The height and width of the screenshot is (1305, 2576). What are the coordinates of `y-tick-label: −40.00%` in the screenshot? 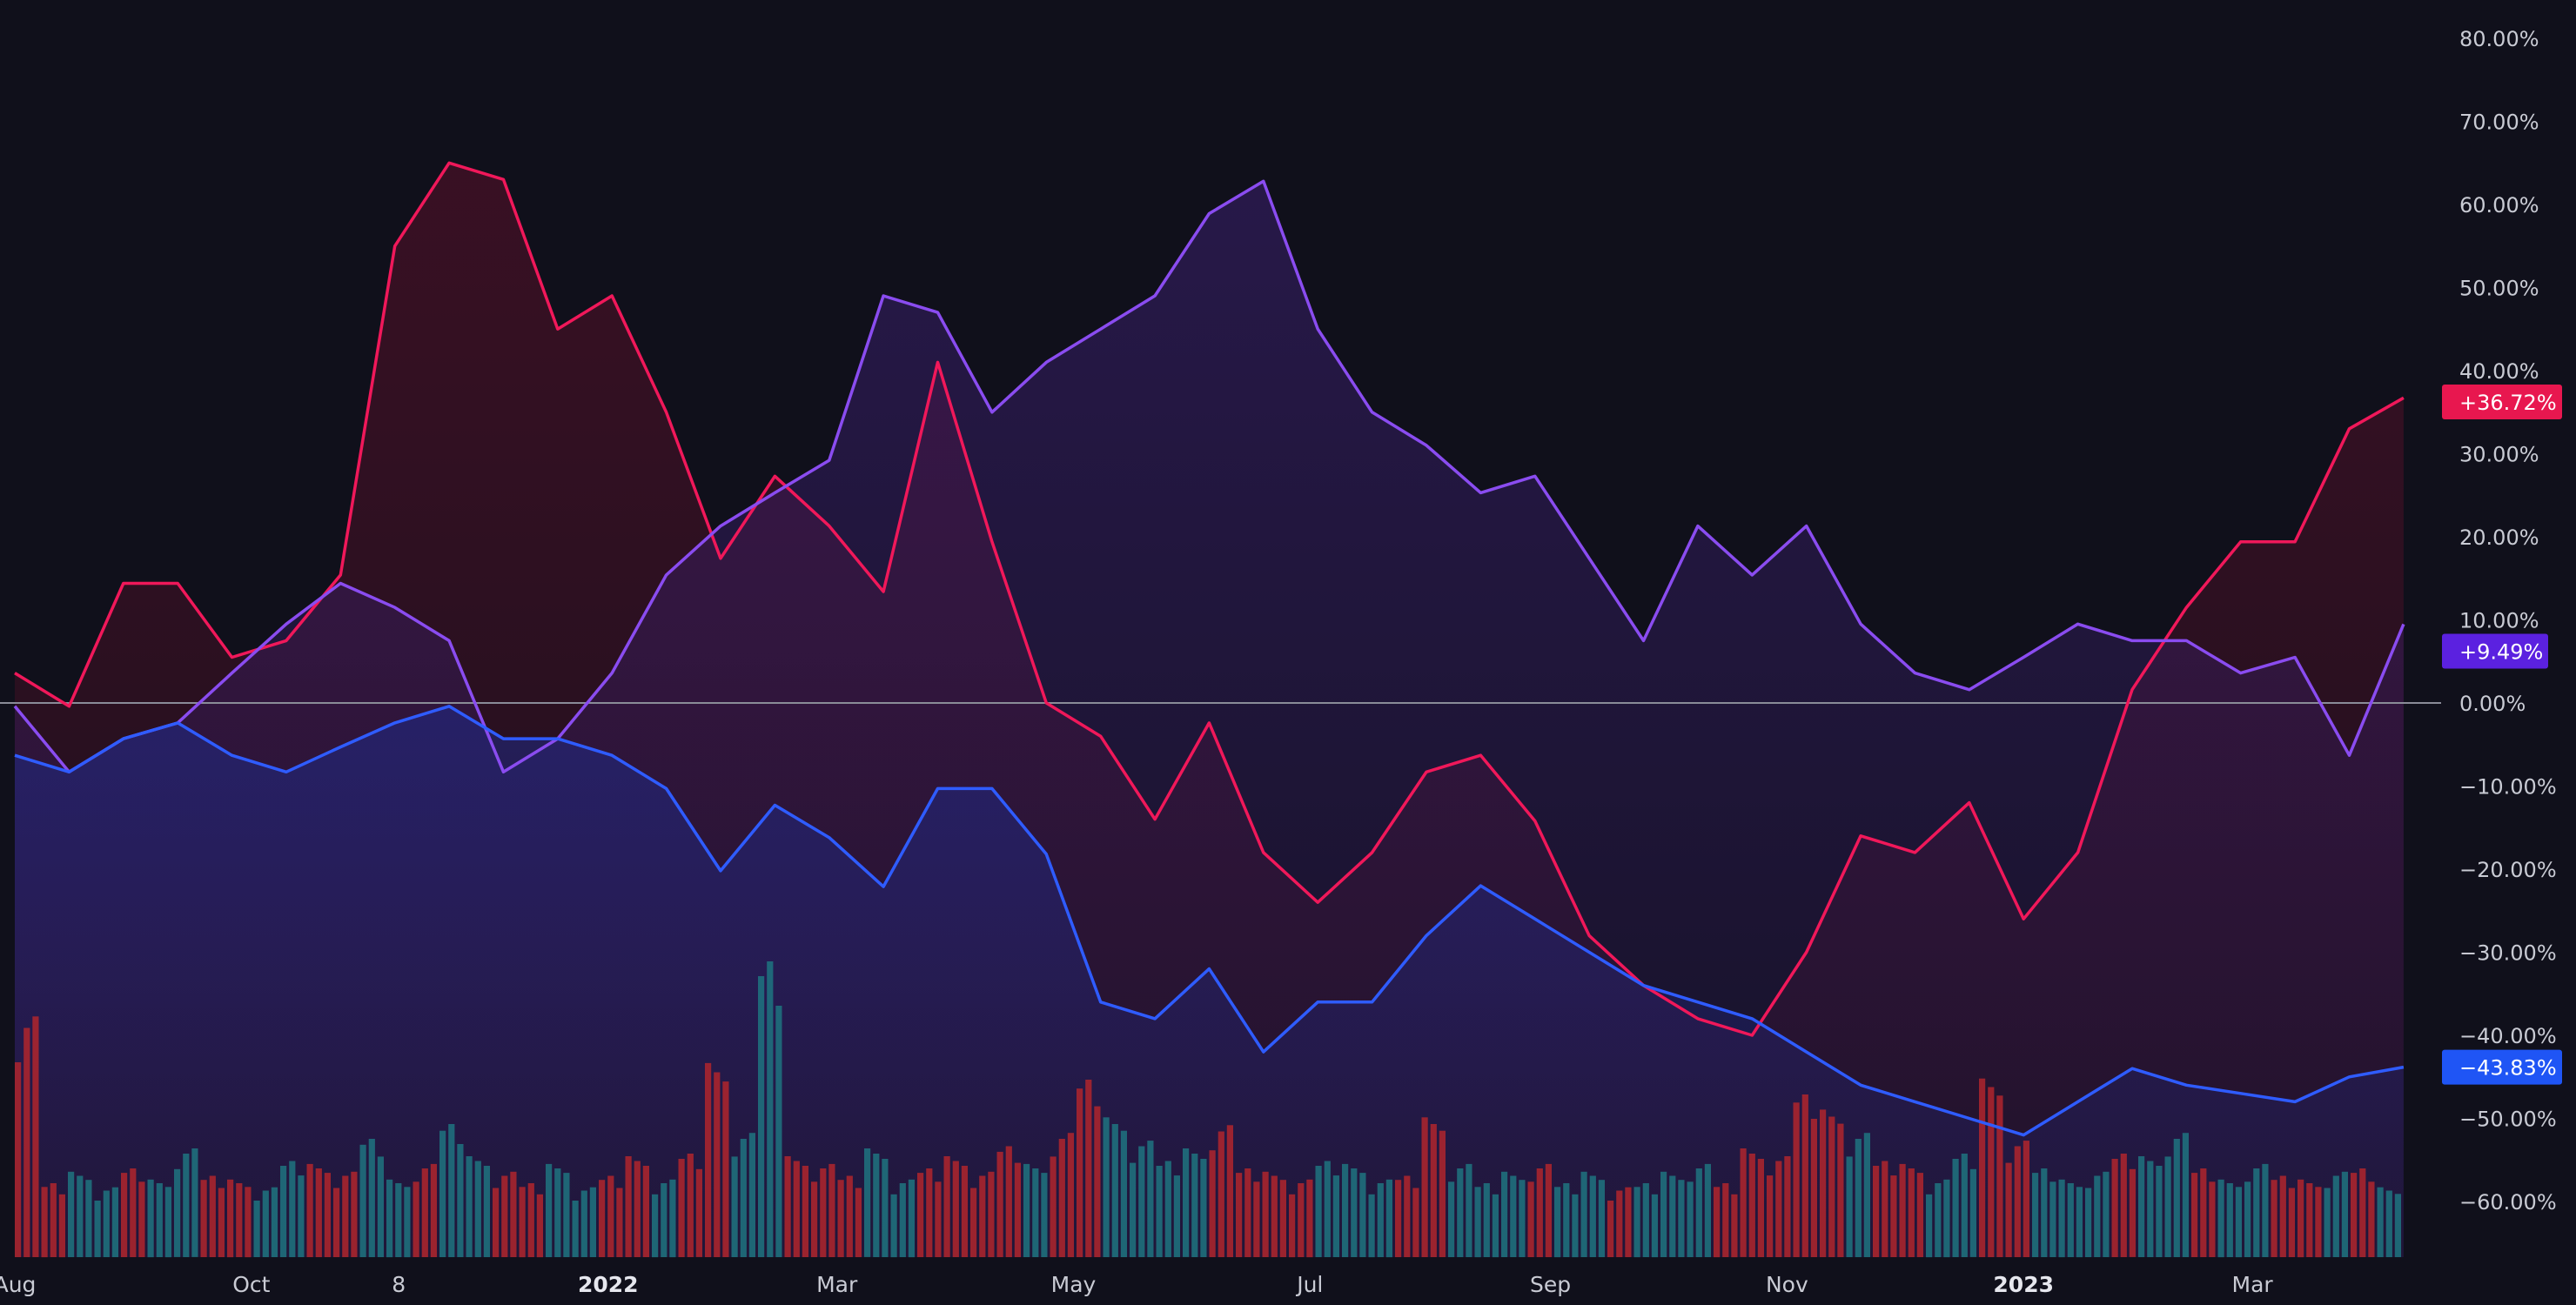 It's located at (2508, 1036).